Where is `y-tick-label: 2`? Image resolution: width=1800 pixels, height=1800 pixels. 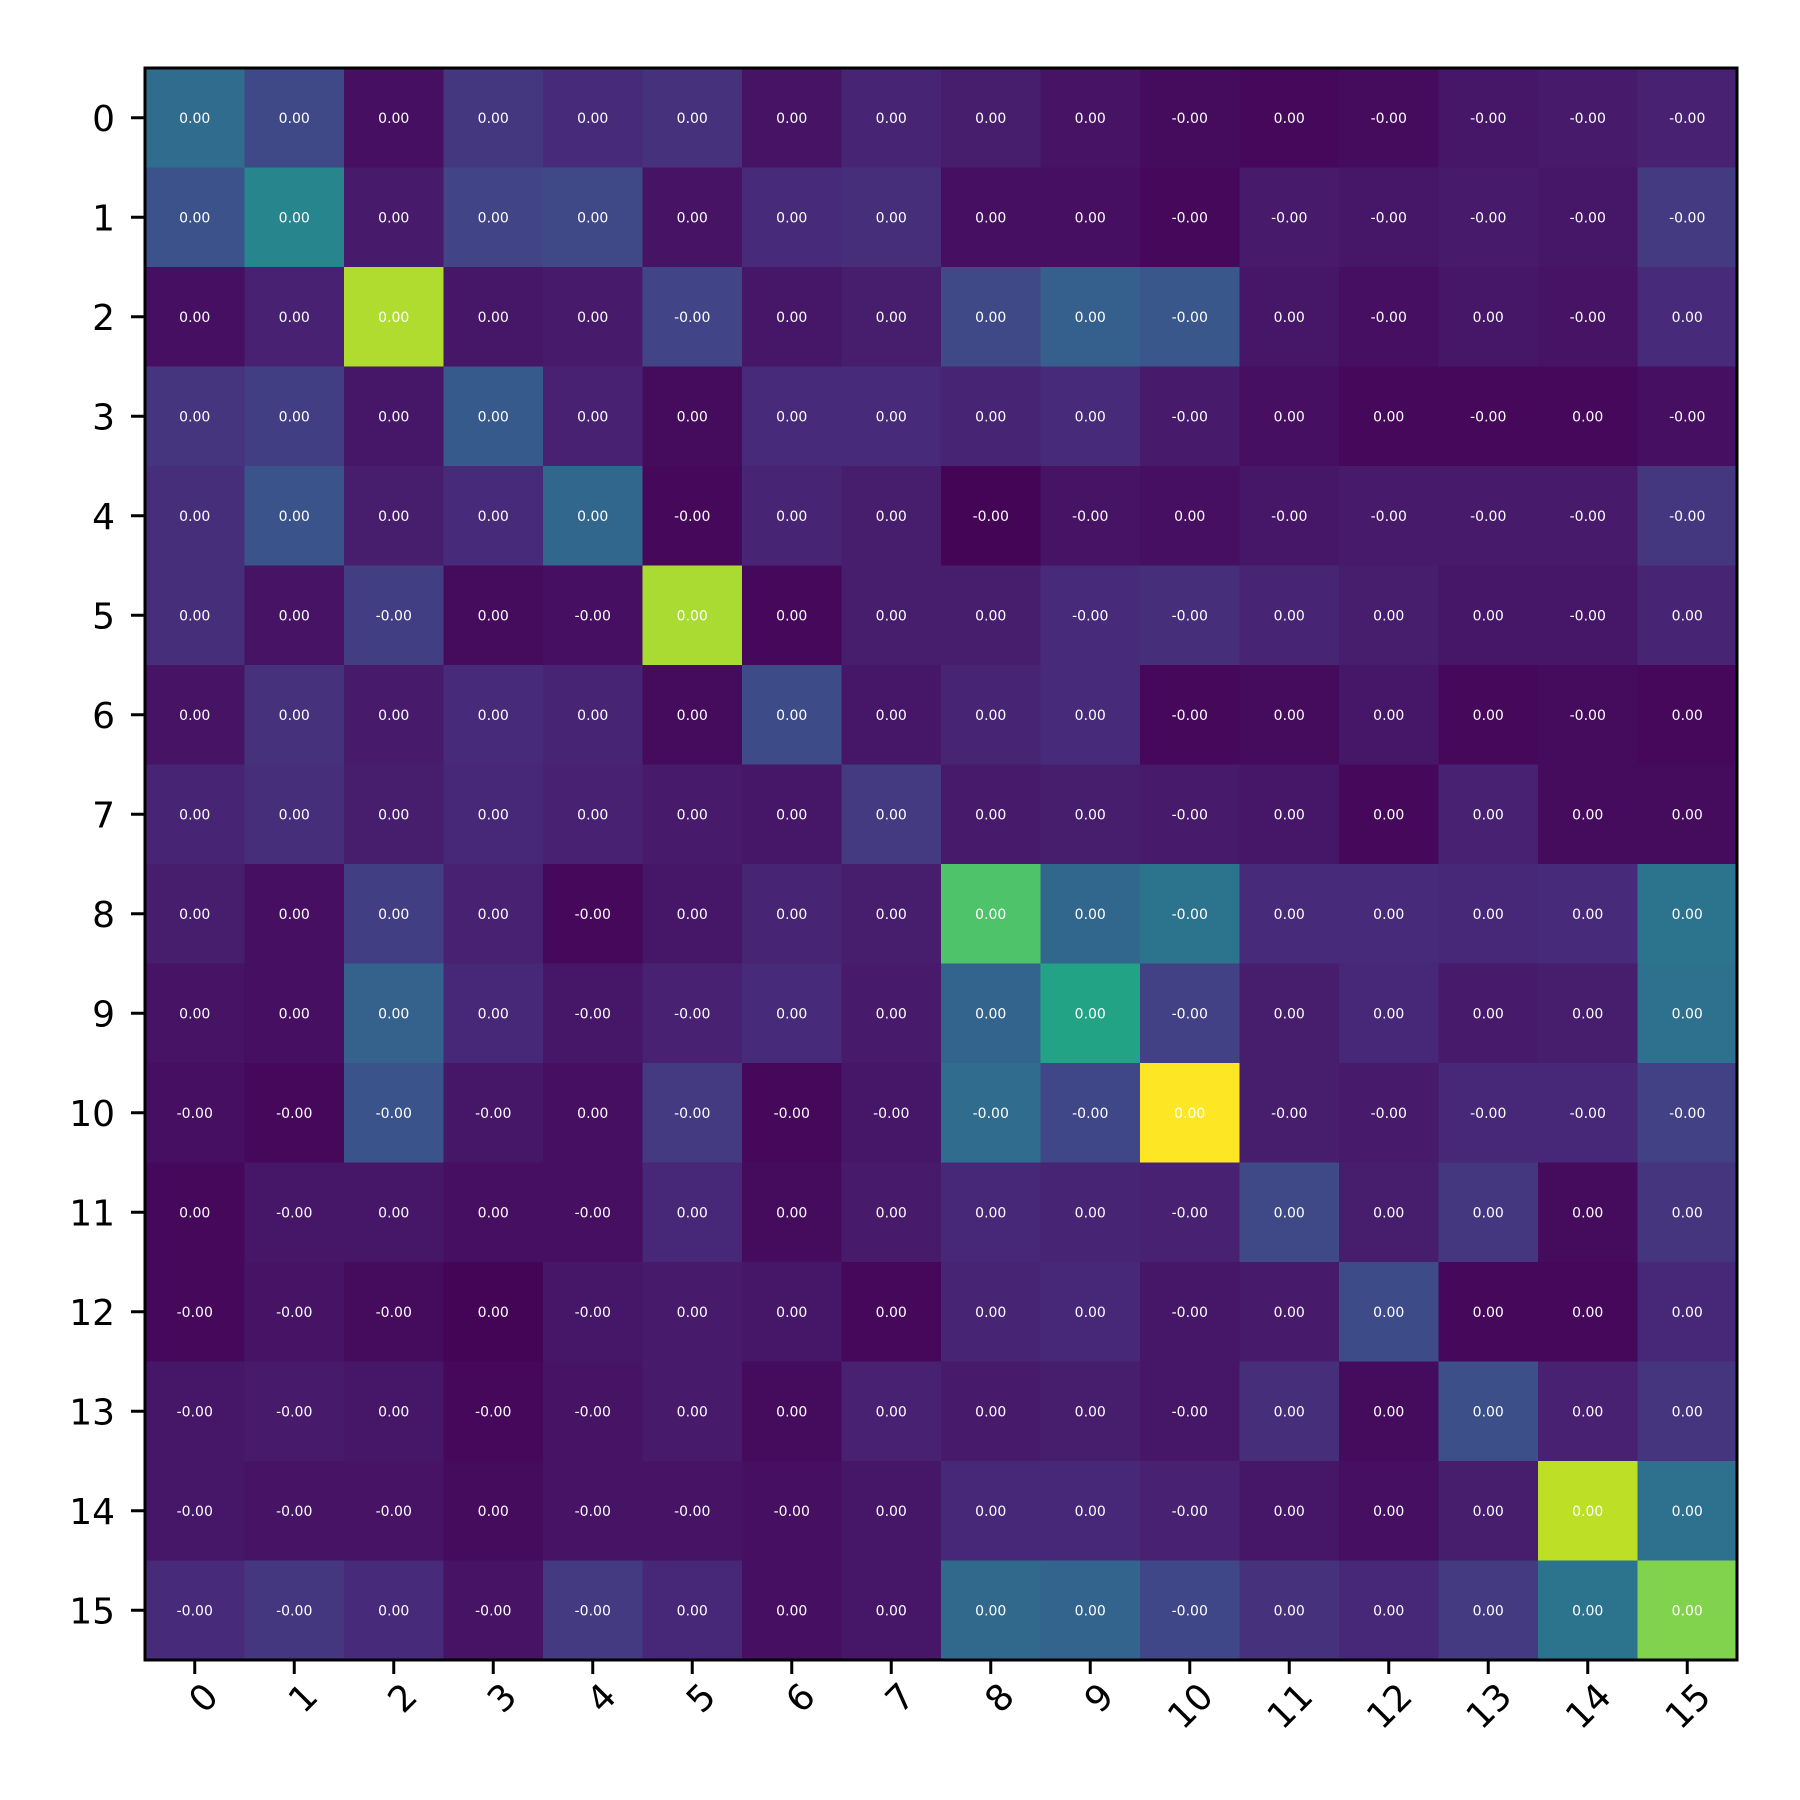
y-tick-label: 2 is located at coordinates (103, 318).